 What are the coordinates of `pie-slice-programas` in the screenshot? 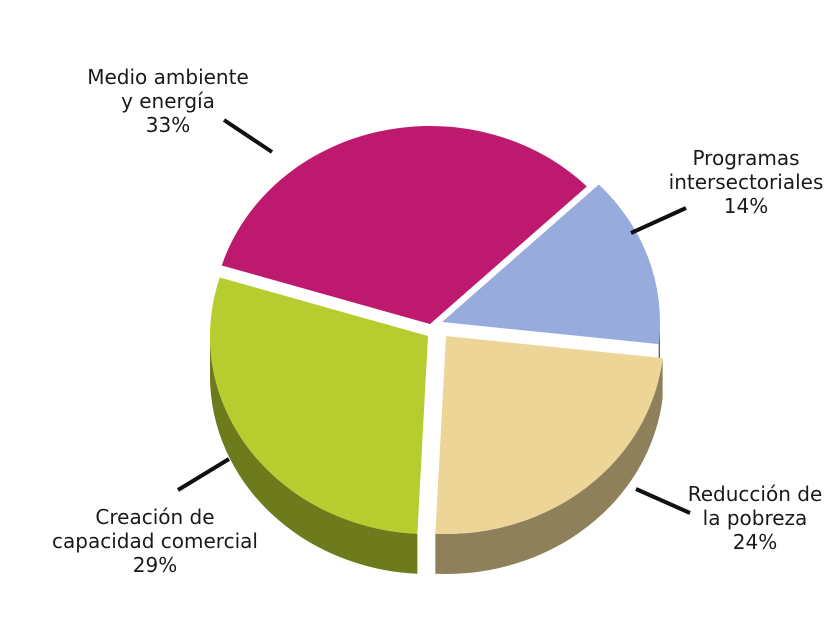 It's located at (551, 264).